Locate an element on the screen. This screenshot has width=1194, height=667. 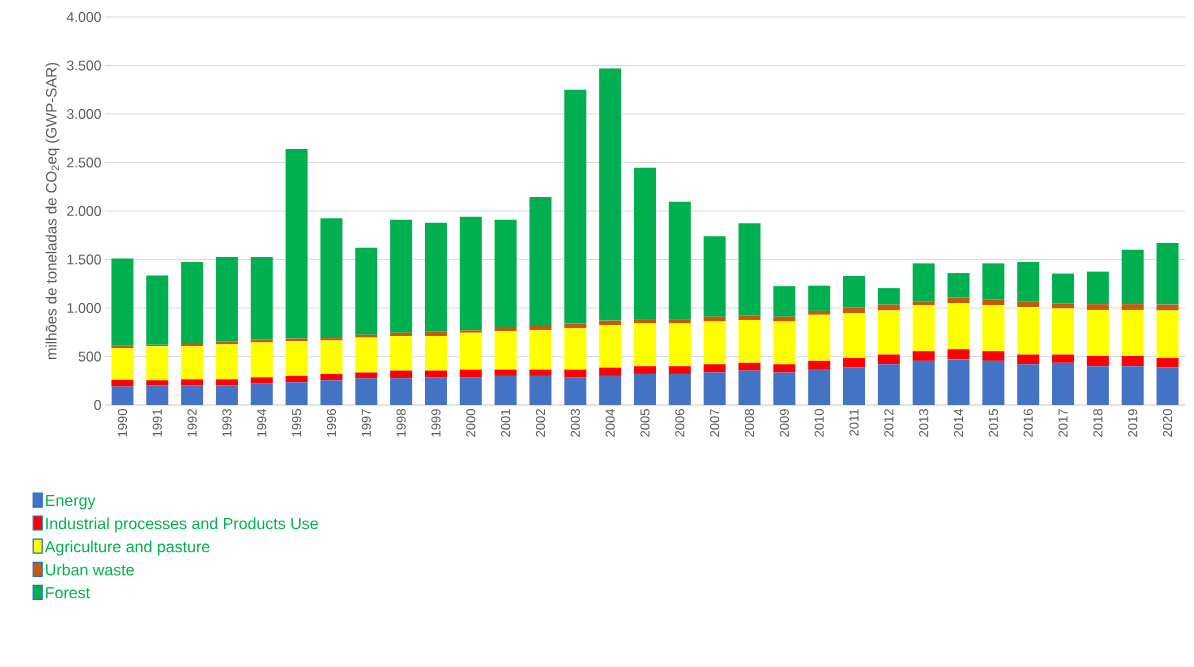
x-tick-label: 2016 is located at coordinates (1028, 423).